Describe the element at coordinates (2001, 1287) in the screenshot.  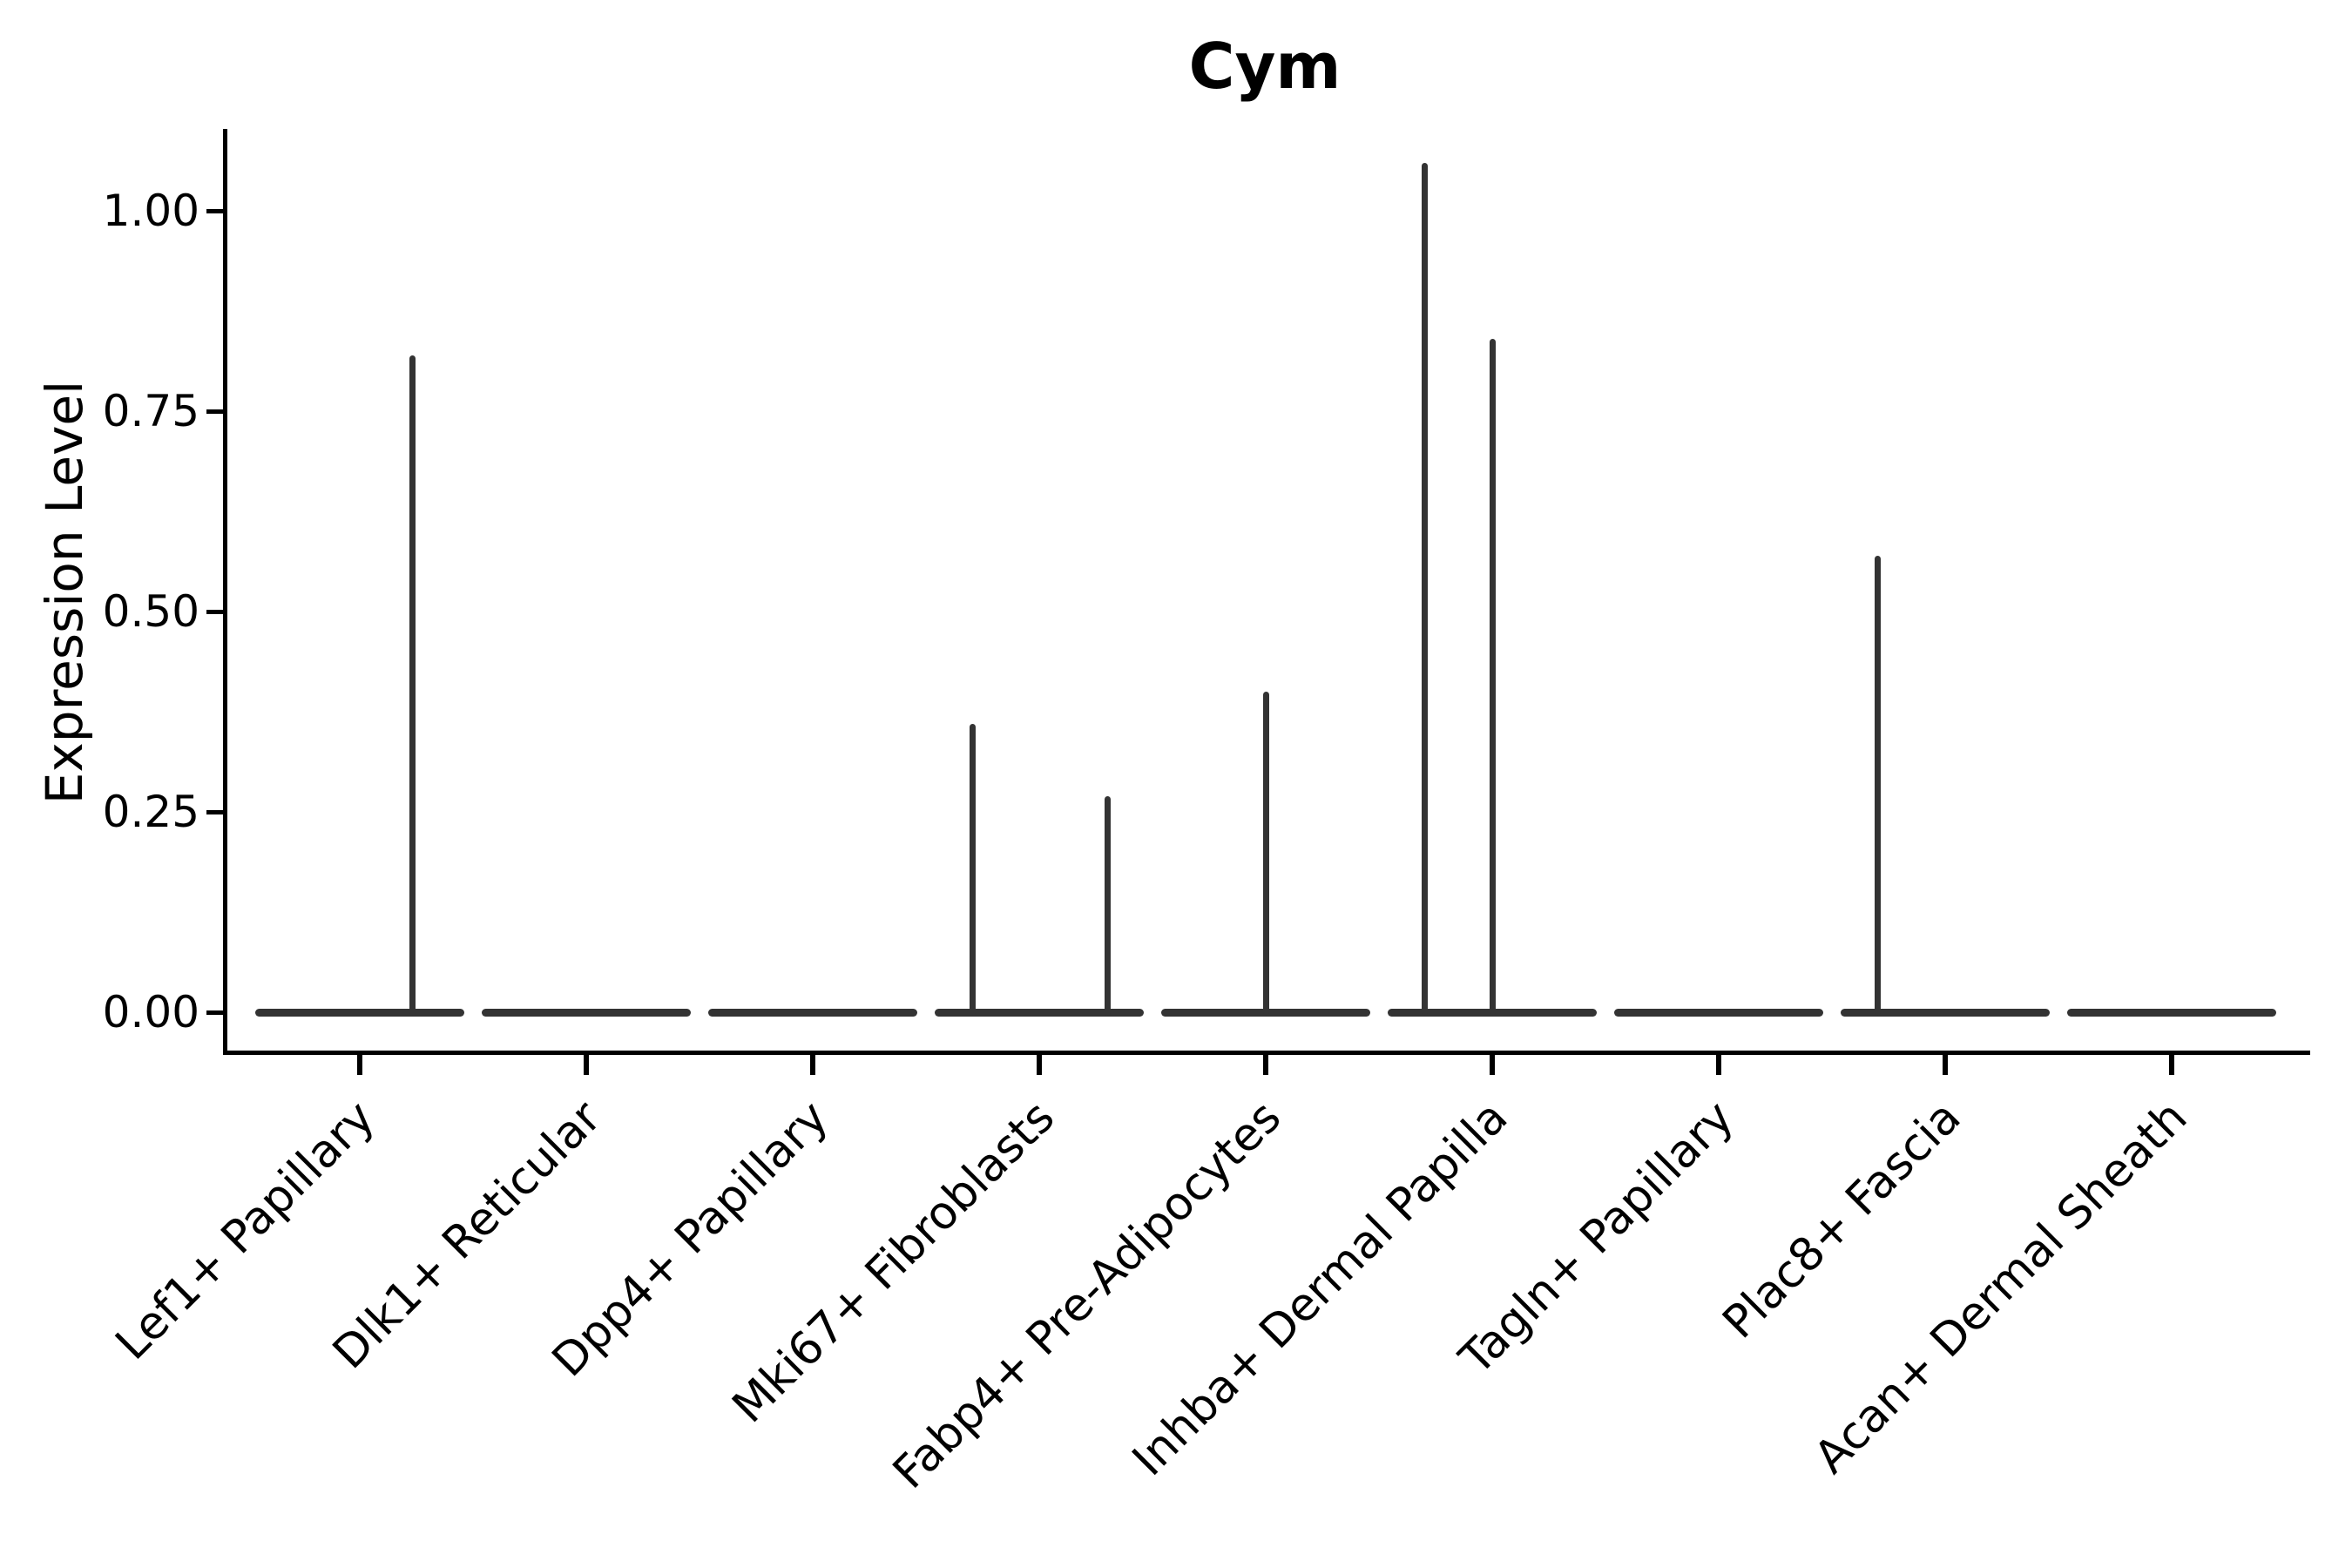
I see `x-tick-label: Acan+ Dermal Sheath` at that location.